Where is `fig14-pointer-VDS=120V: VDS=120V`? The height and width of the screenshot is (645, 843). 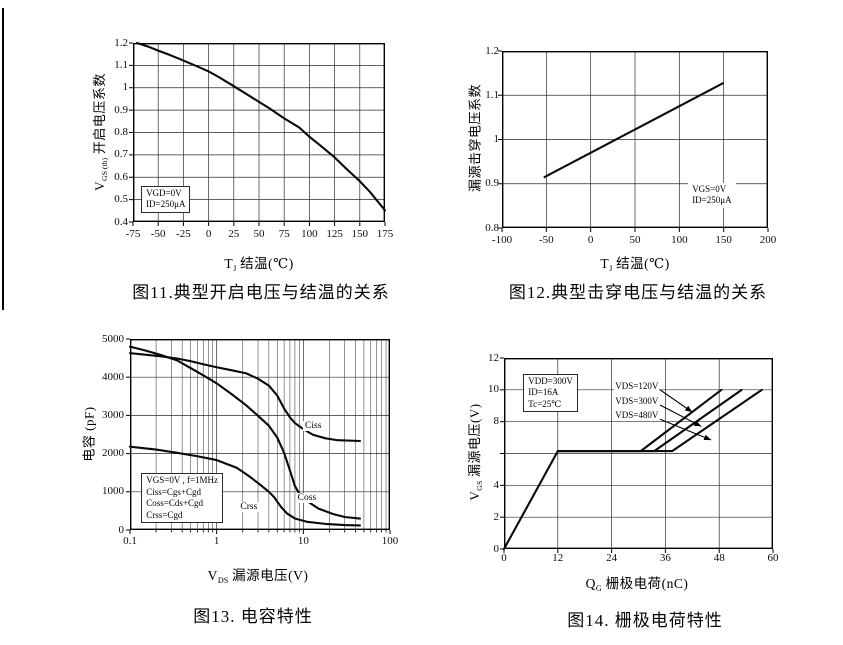 fig14-pointer-VDS=120V: VDS=120V is located at coordinates (637, 385).